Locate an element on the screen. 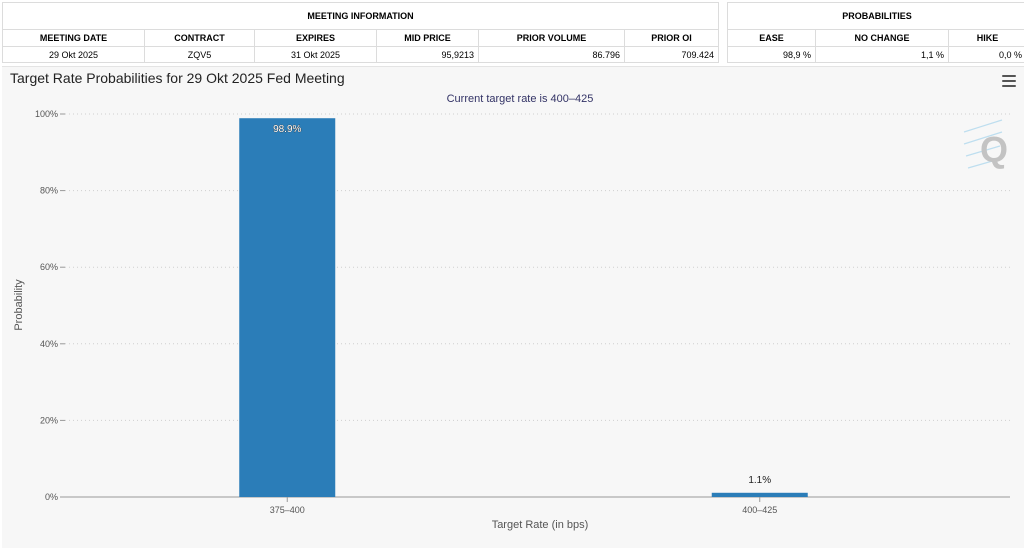 The width and height of the screenshot is (1024, 549). q-logo-letter: Q is located at coordinates (994, 149).